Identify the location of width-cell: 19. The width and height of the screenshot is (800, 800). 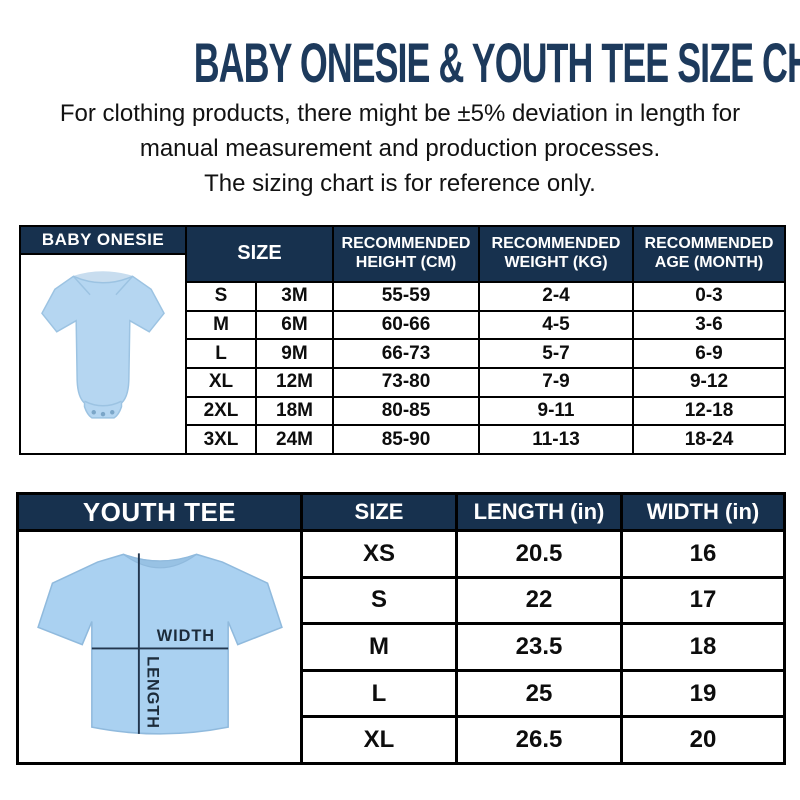
(703, 693).